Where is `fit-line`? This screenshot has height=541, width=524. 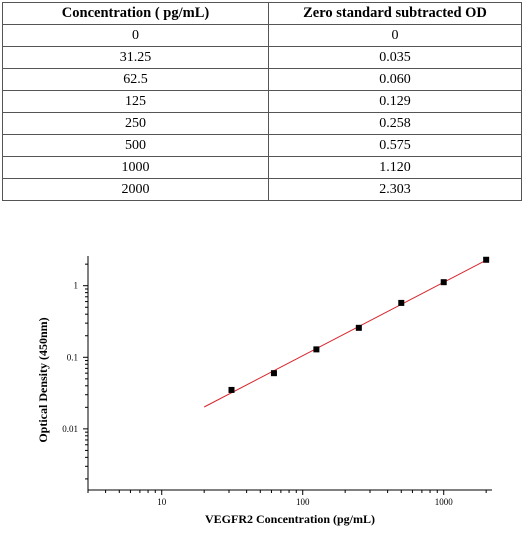
fit-line is located at coordinates (345, 333).